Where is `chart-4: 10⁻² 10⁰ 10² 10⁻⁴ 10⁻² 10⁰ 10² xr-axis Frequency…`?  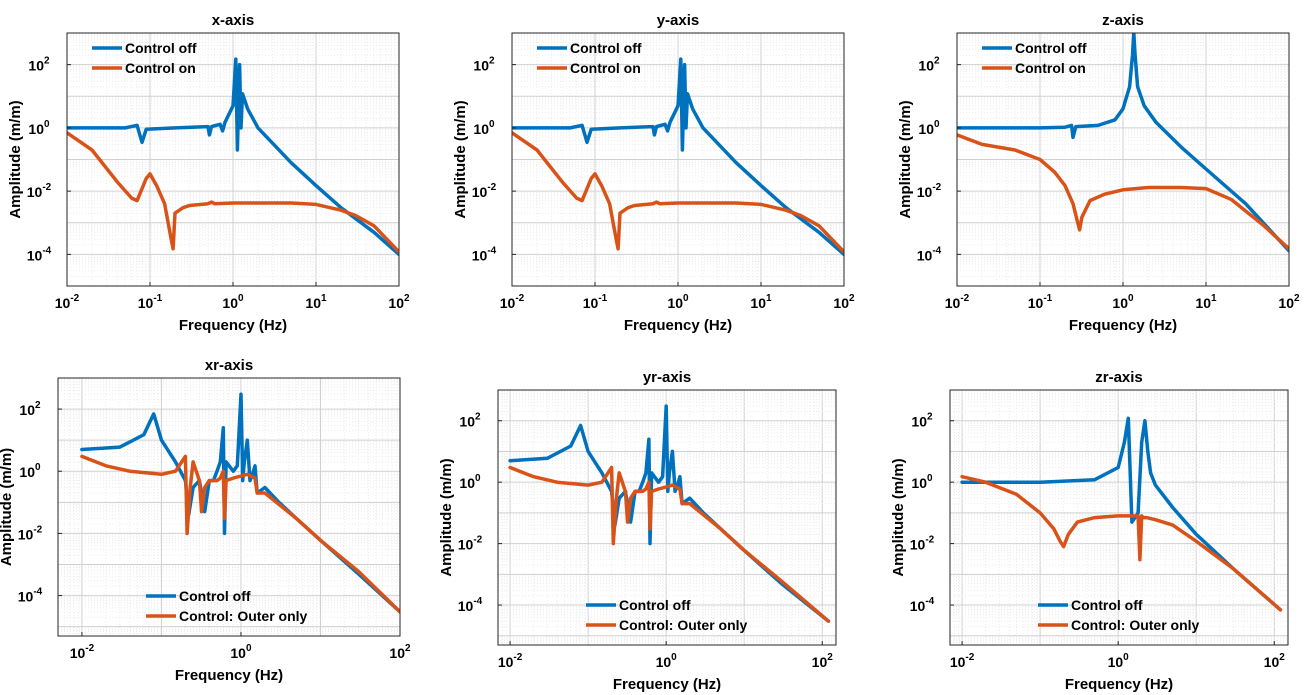
chart-4: 10⁻² 10⁰ 10² 10⁻⁴ 10⁻² 10⁰ 10² xr-axis Frequency… is located at coordinates (205, 520).